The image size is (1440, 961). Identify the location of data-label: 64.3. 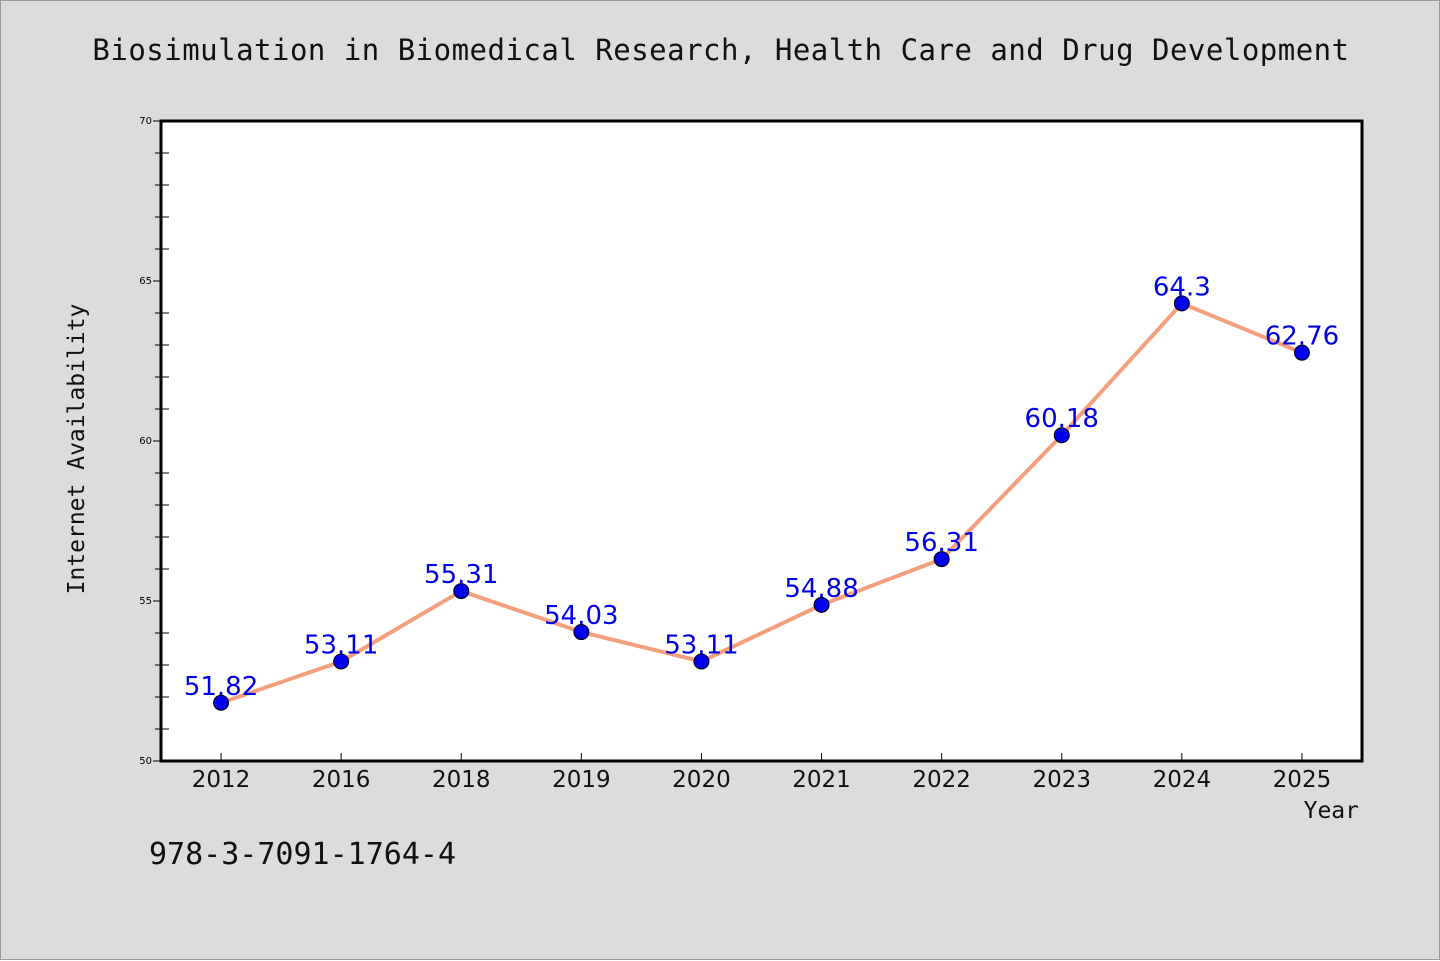
(1182, 287).